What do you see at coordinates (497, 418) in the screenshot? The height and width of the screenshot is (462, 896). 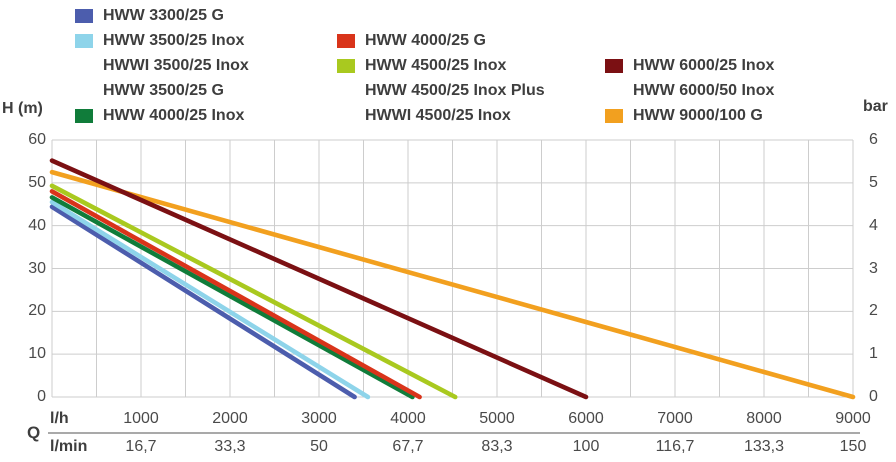 I see `x-axis-tick-lh: 5000` at bounding box center [497, 418].